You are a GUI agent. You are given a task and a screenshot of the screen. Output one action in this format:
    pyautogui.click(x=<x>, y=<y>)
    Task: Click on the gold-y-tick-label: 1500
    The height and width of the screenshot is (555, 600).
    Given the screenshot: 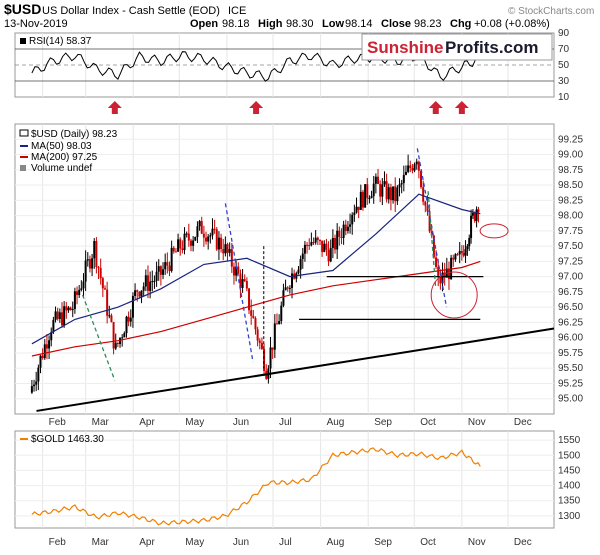 What is the action you would take?
    pyautogui.click(x=569, y=455)
    